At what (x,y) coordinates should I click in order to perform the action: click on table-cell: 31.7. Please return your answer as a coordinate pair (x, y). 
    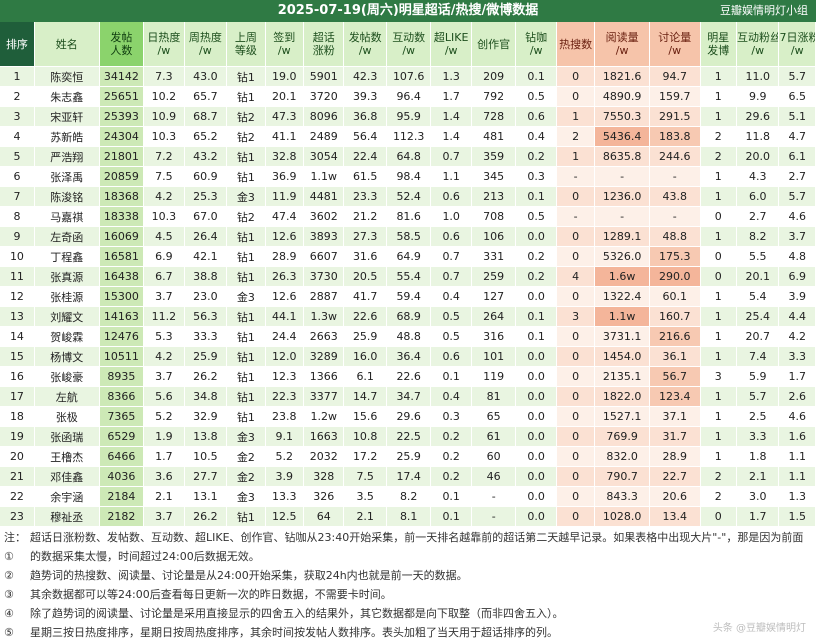
    Looking at the image, I should click on (675, 436).